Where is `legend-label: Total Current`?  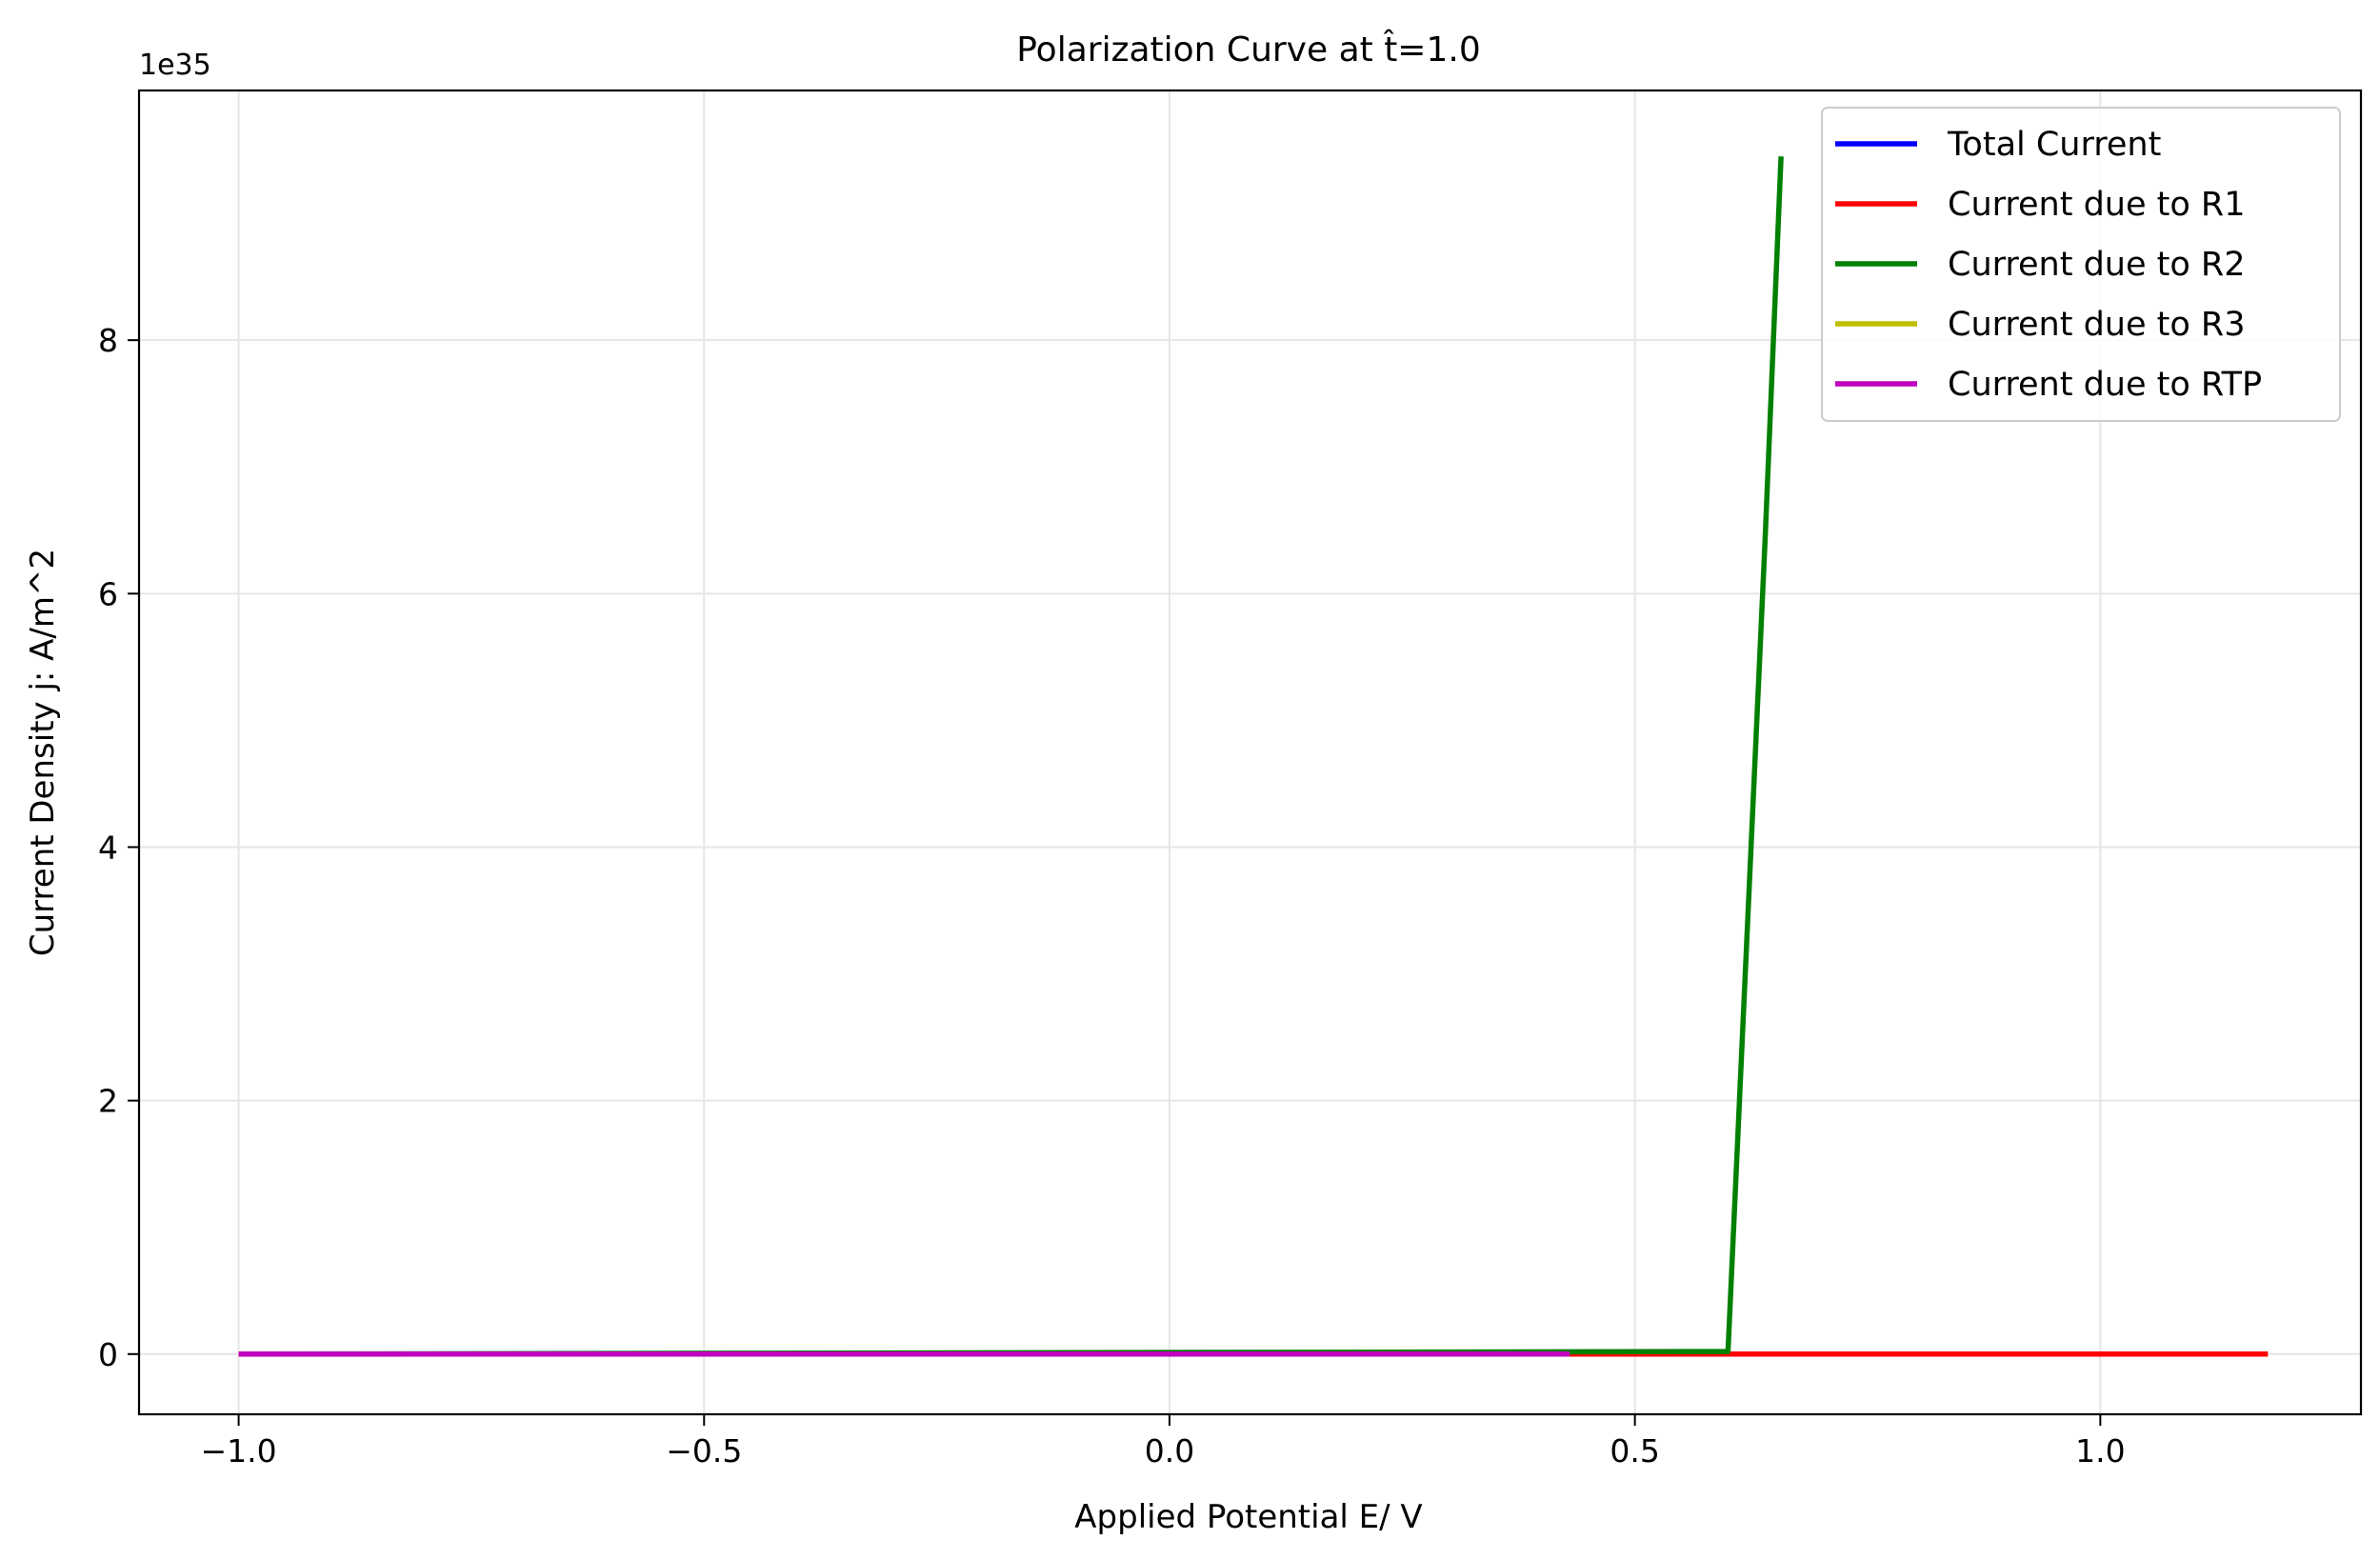
legend-label: Total Current is located at coordinates (2054, 145).